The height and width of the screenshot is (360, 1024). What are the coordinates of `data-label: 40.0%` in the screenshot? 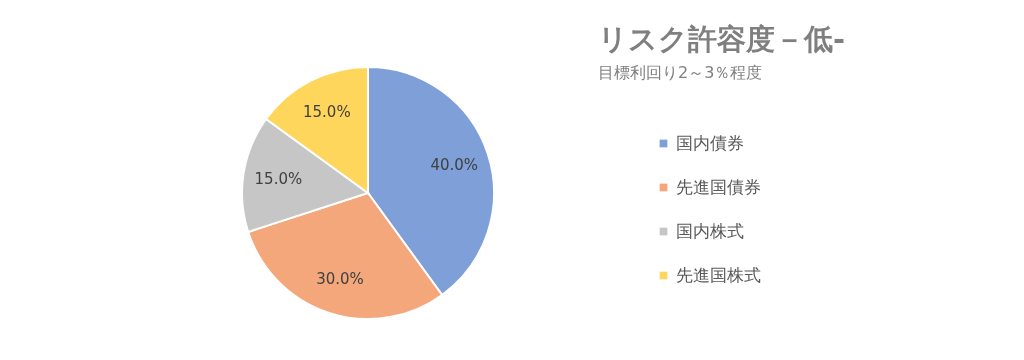 It's located at (454, 164).